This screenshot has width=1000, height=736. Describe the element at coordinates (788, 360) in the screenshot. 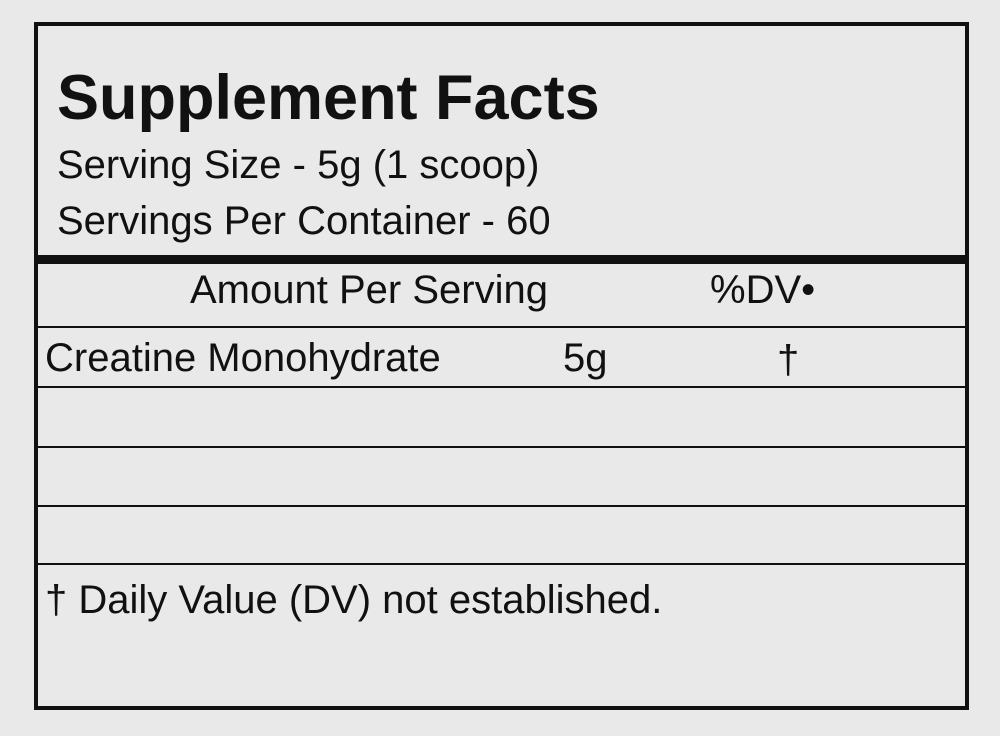

I see `ingredient-dv: †` at that location.